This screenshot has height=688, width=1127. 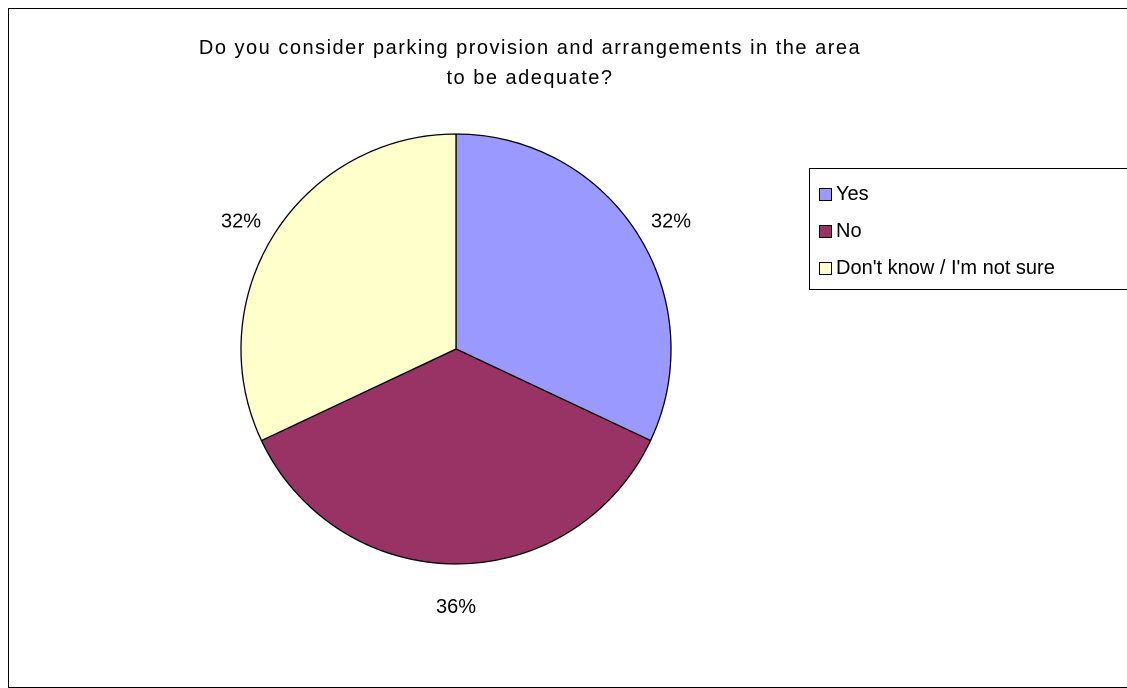 What do you see at coordinates (348, 287) in the screenshot?
I see `pie-slice-don-t-know-i-m-not-sure` at bounding box center [348, 287].